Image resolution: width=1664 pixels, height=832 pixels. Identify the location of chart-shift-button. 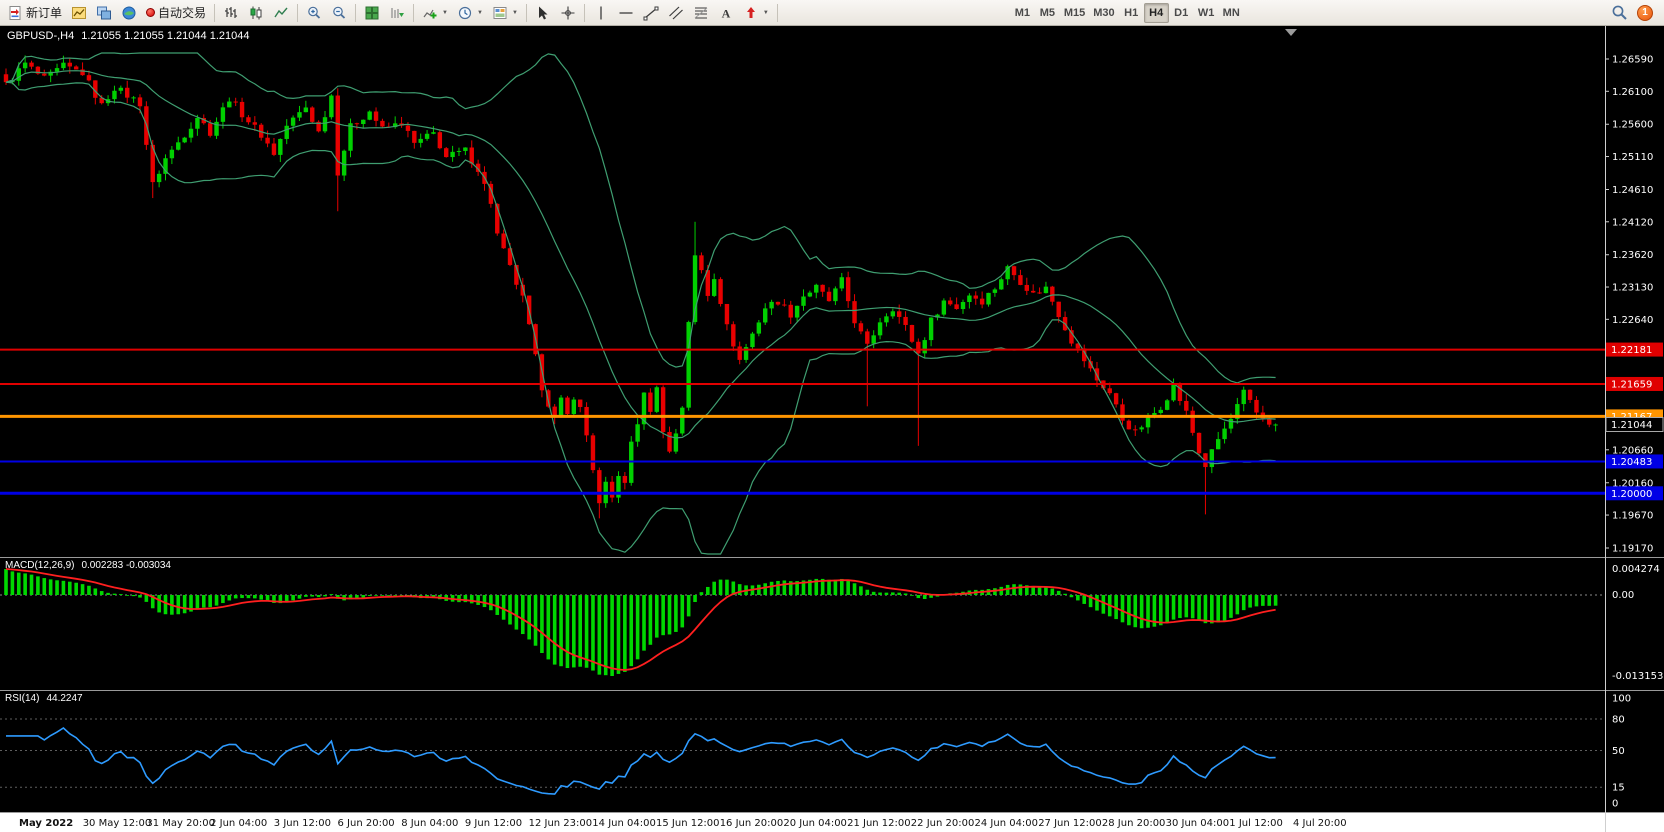
(397, 13).